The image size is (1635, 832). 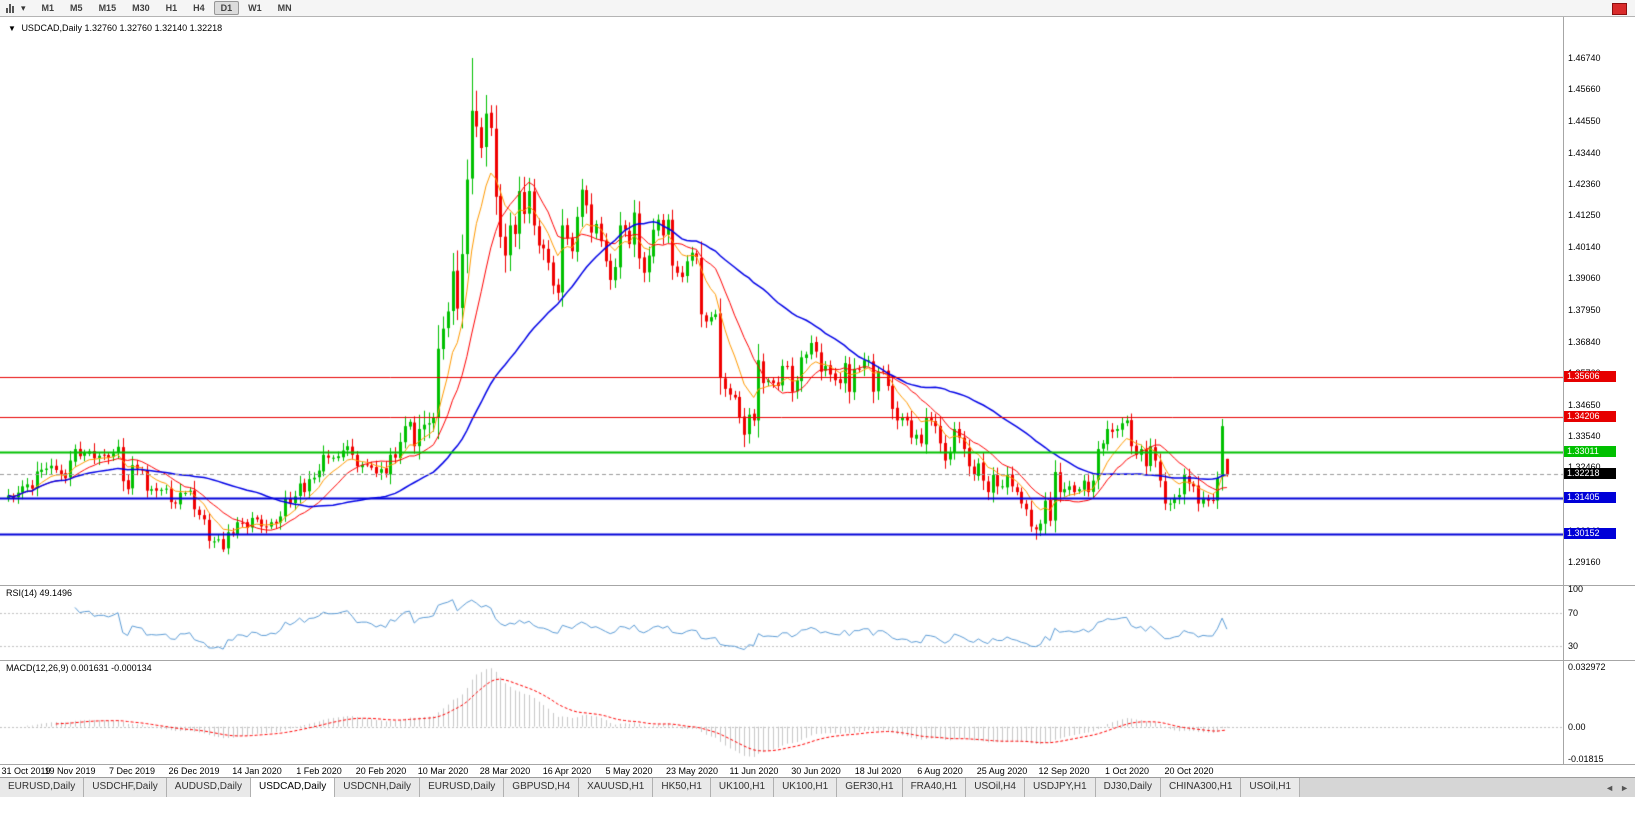 I want to click on macd-main-value: 0.001631, so click(x=90, y=668).